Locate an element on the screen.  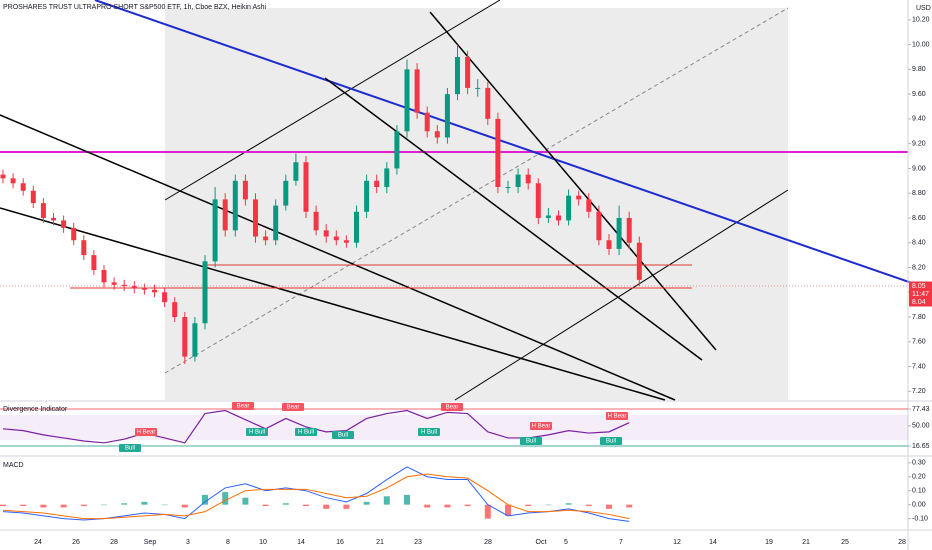
price-tag: 8.04 is located at coordinates (919, 302).